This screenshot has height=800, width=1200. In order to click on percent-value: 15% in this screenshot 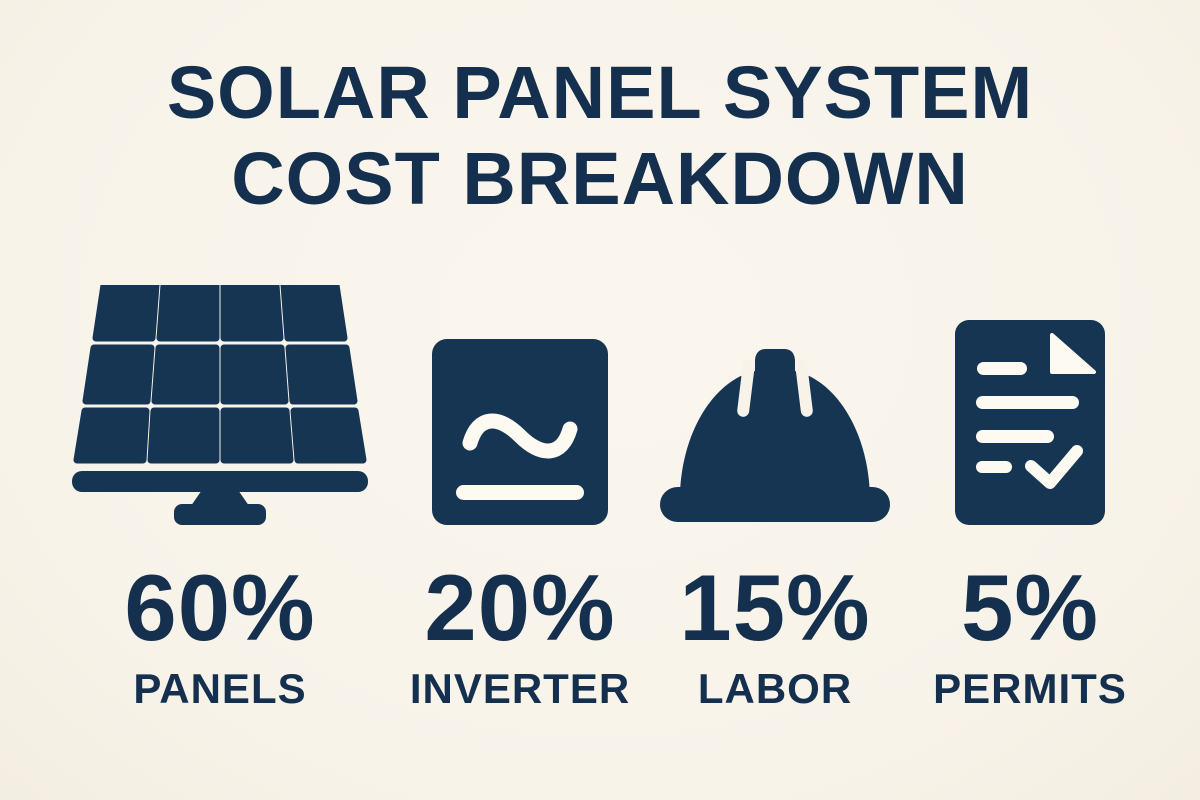, I will do `click(775, 607)`.